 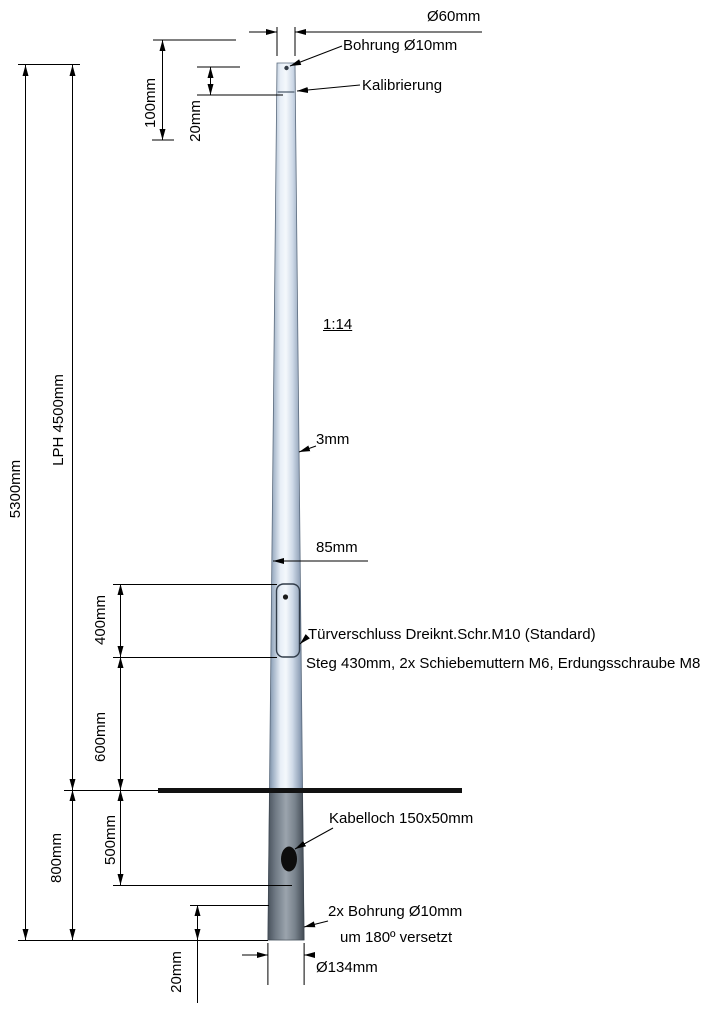 I want to click on label-dim-600: 600mm, so click(x=100, y=737).